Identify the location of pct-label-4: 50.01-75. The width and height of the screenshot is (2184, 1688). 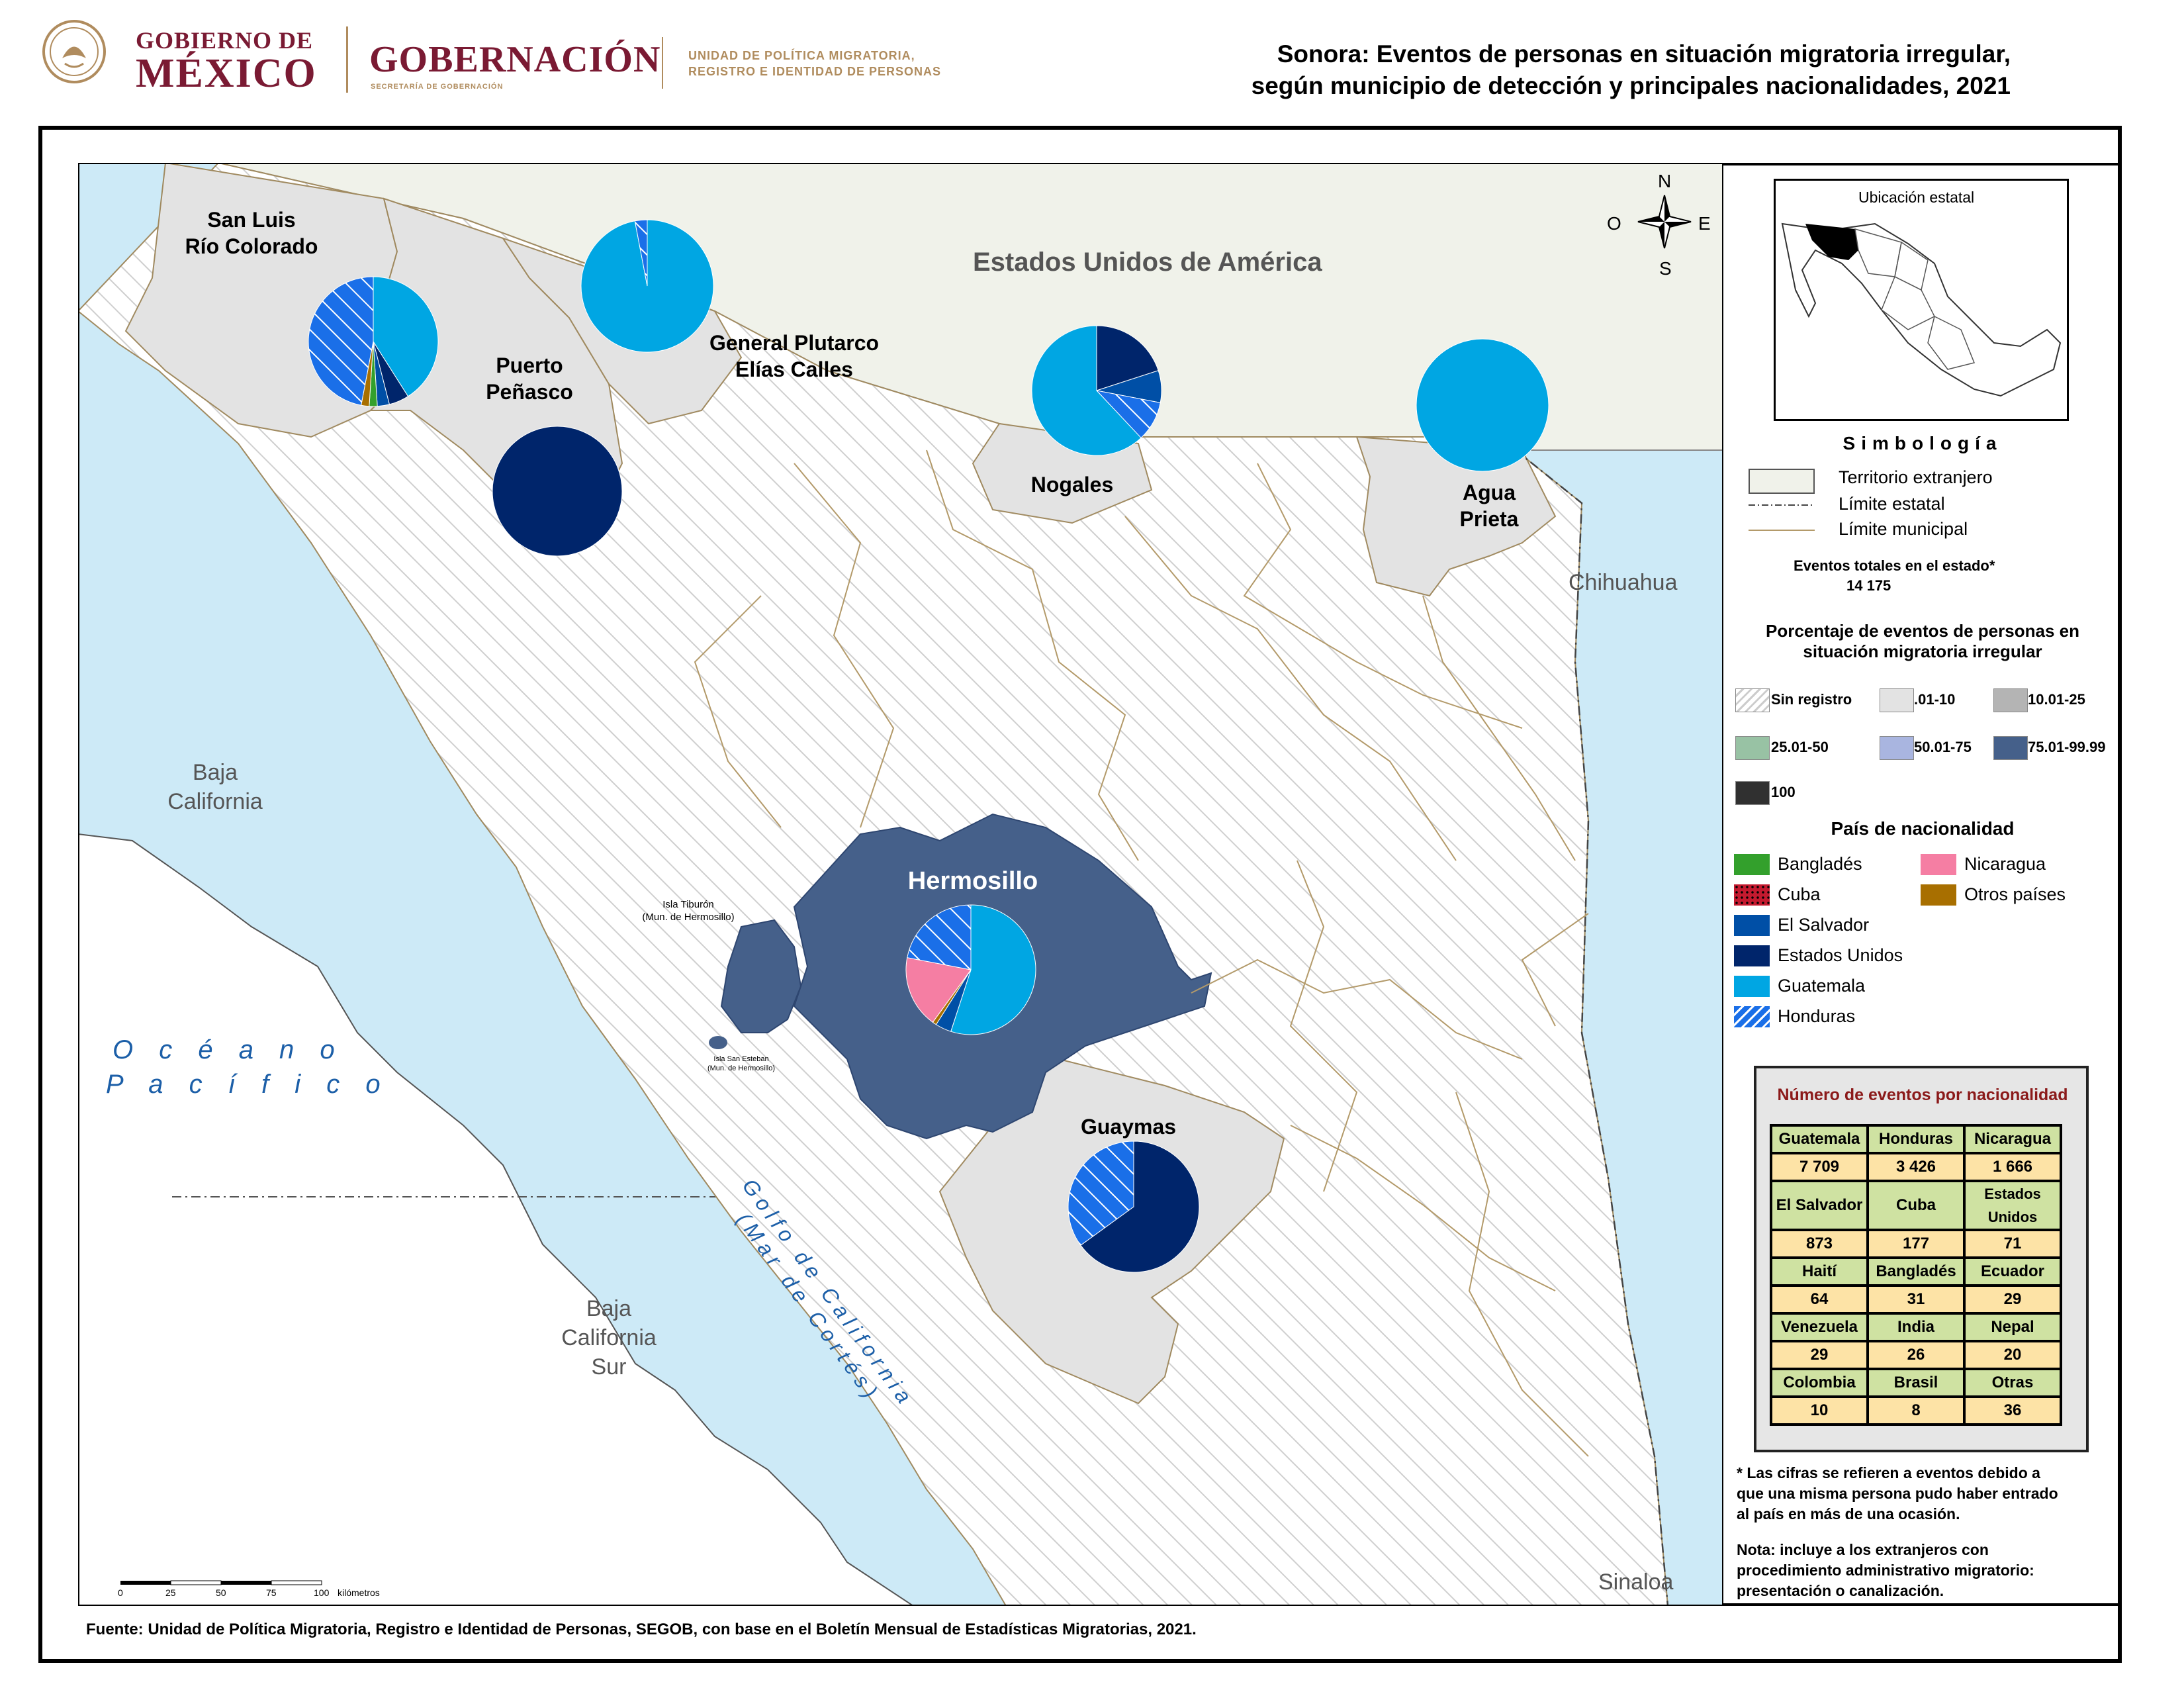
(1943, 747).